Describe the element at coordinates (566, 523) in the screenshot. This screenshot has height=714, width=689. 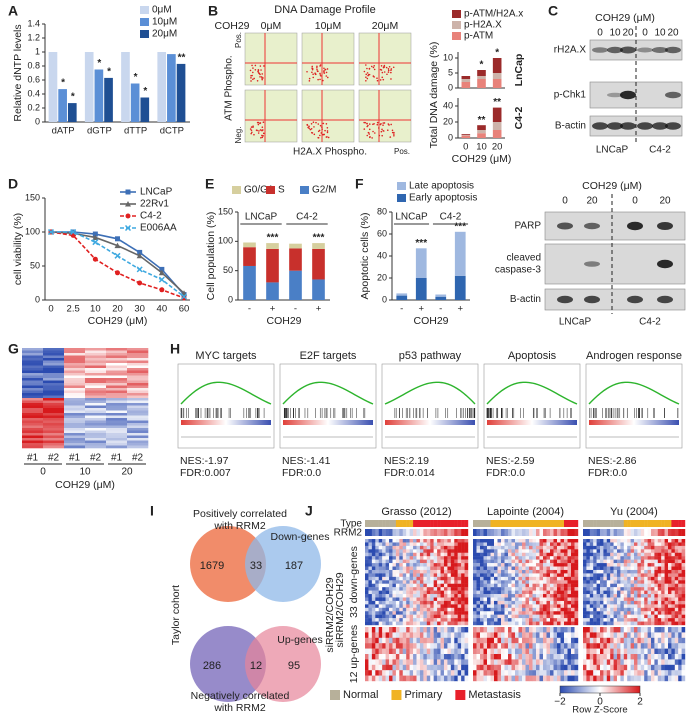
I see `type-cell` at that location.